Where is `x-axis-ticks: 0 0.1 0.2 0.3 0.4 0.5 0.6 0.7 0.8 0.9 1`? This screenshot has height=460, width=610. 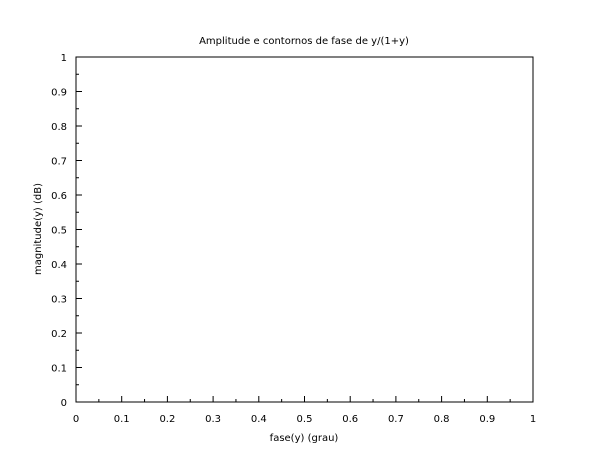
x-axis-ticks: 0 0.1 0.2 0.3 0.4 0.5 0.6 0.7 0.8 0.9 1 is located at coordinates (304, 410).